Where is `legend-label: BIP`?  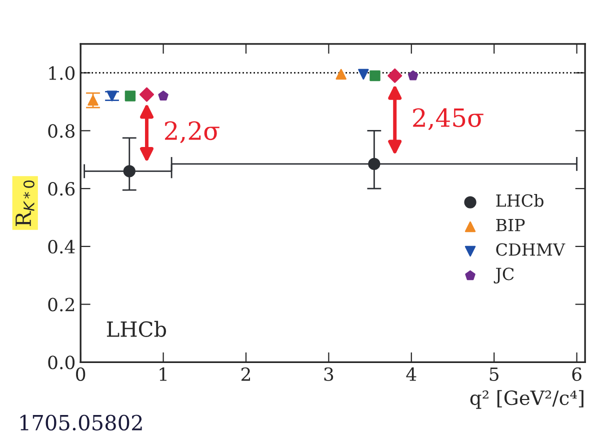
legend-label: BIP is located at coordinates (510, 225).